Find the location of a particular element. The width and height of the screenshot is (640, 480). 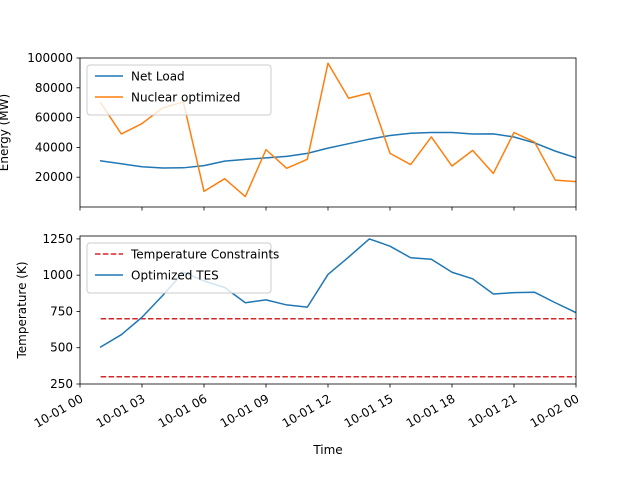

legend-label: Nuclear optimized is located at coordinates (185, 98).